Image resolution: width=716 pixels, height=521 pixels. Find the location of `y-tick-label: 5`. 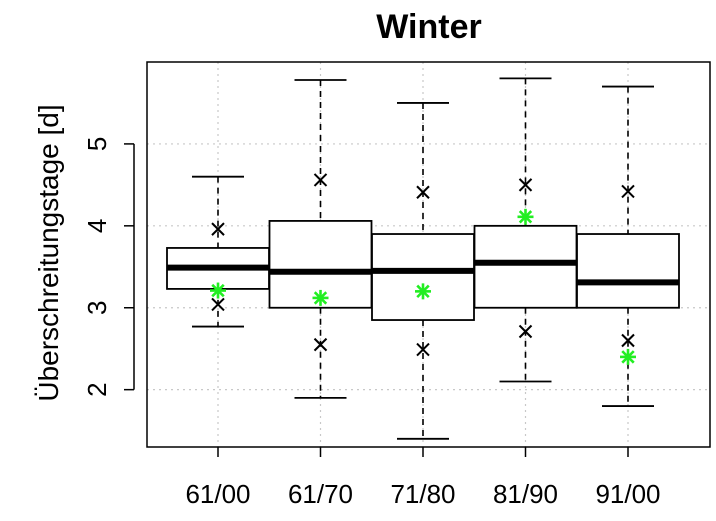

y-tick-label: 5 is located at coordinates (97, 144).